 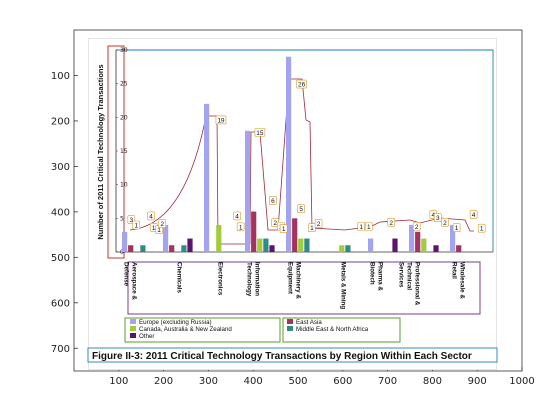 What do you see at coordinates (301, 209) in the screenshot?
I see `data-label: 5` at bounding box center [301, 209].